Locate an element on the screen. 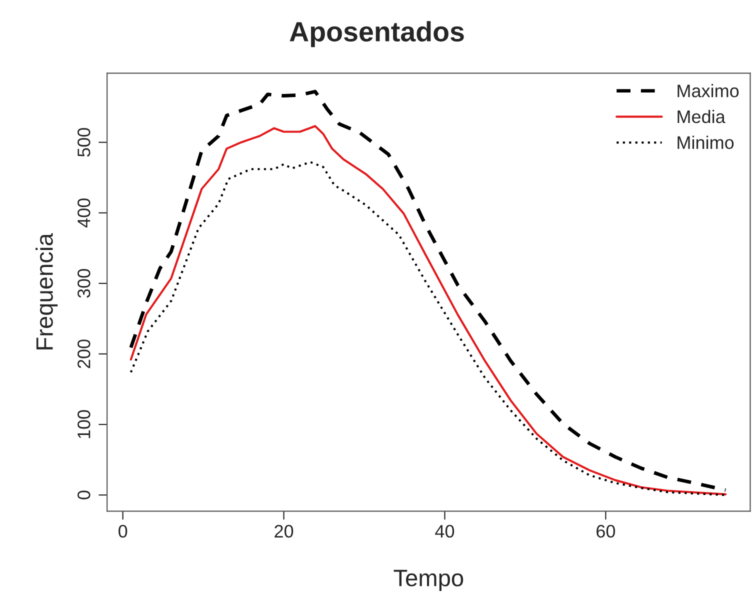 This screenshot has height=605, width=754. y-tick-label: 200 is located at coordinates (84, 354).